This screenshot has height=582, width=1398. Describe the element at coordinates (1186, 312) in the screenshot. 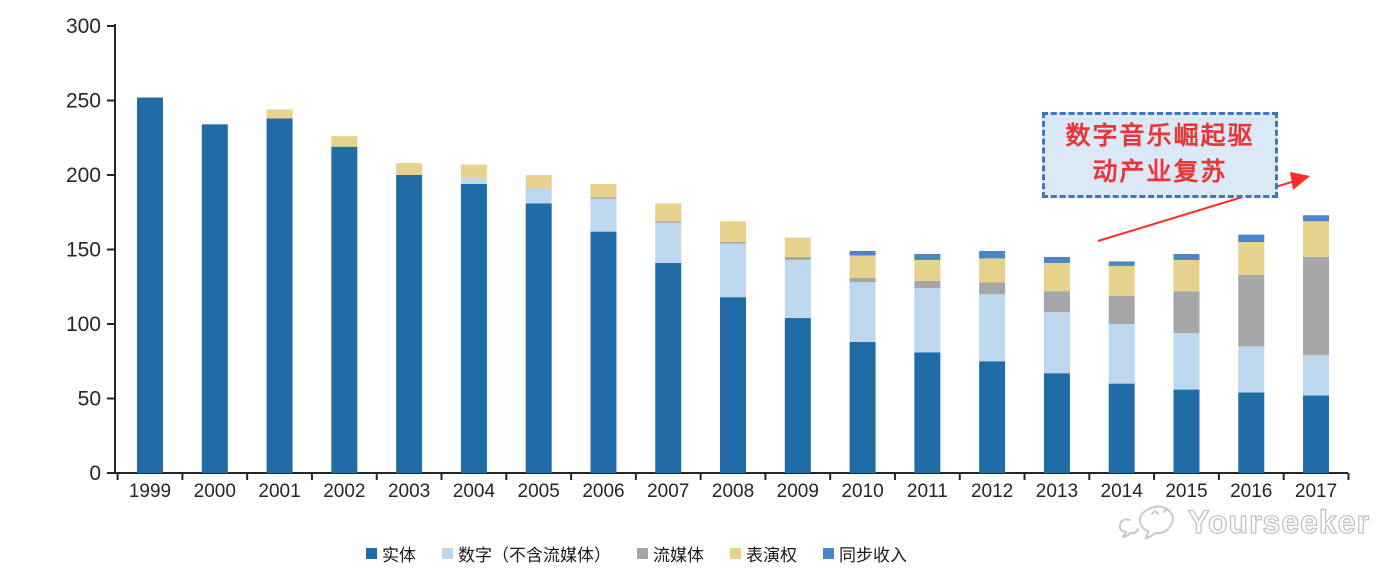

I see `bar-segment-2015-流媒体` at that location.